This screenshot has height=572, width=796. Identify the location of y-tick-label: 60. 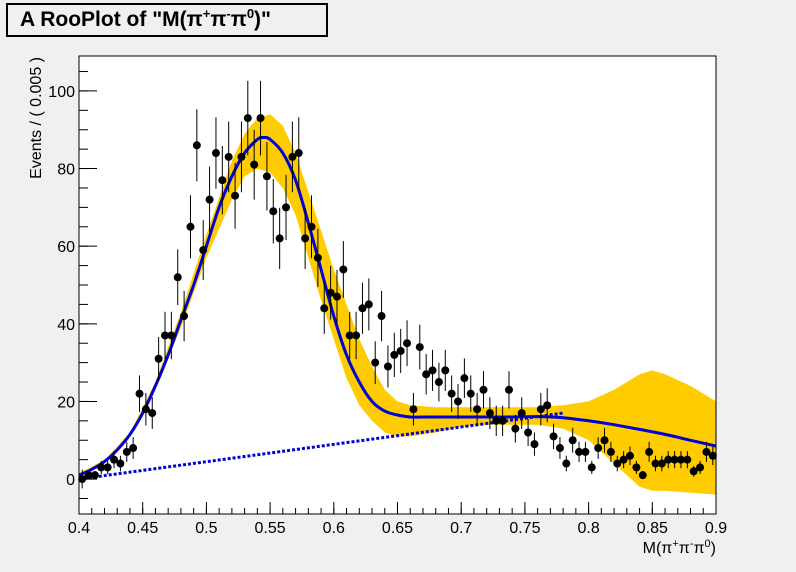
(66, 247).